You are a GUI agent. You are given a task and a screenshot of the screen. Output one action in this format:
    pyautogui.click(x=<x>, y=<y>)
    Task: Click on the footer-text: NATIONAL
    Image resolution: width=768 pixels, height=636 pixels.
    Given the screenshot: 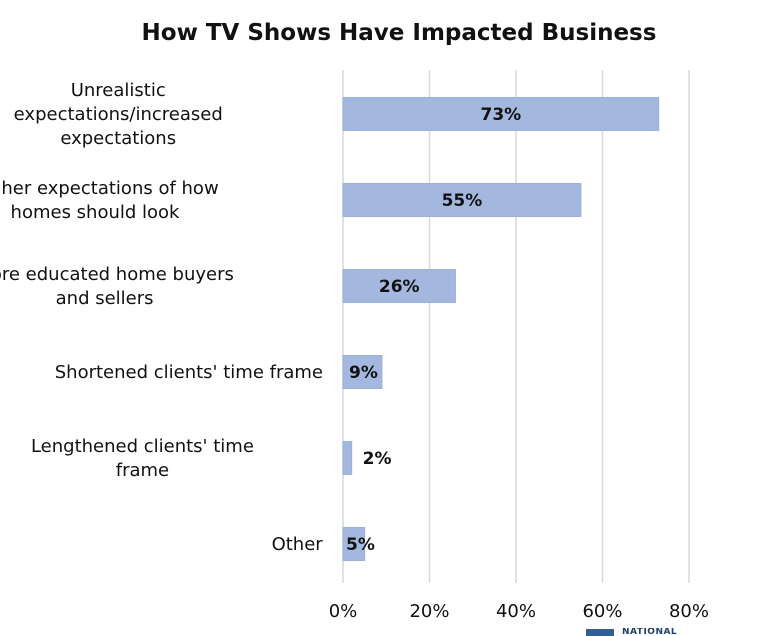 What is the action you would take?
    pyautogui.click(x=650, y=632)
    